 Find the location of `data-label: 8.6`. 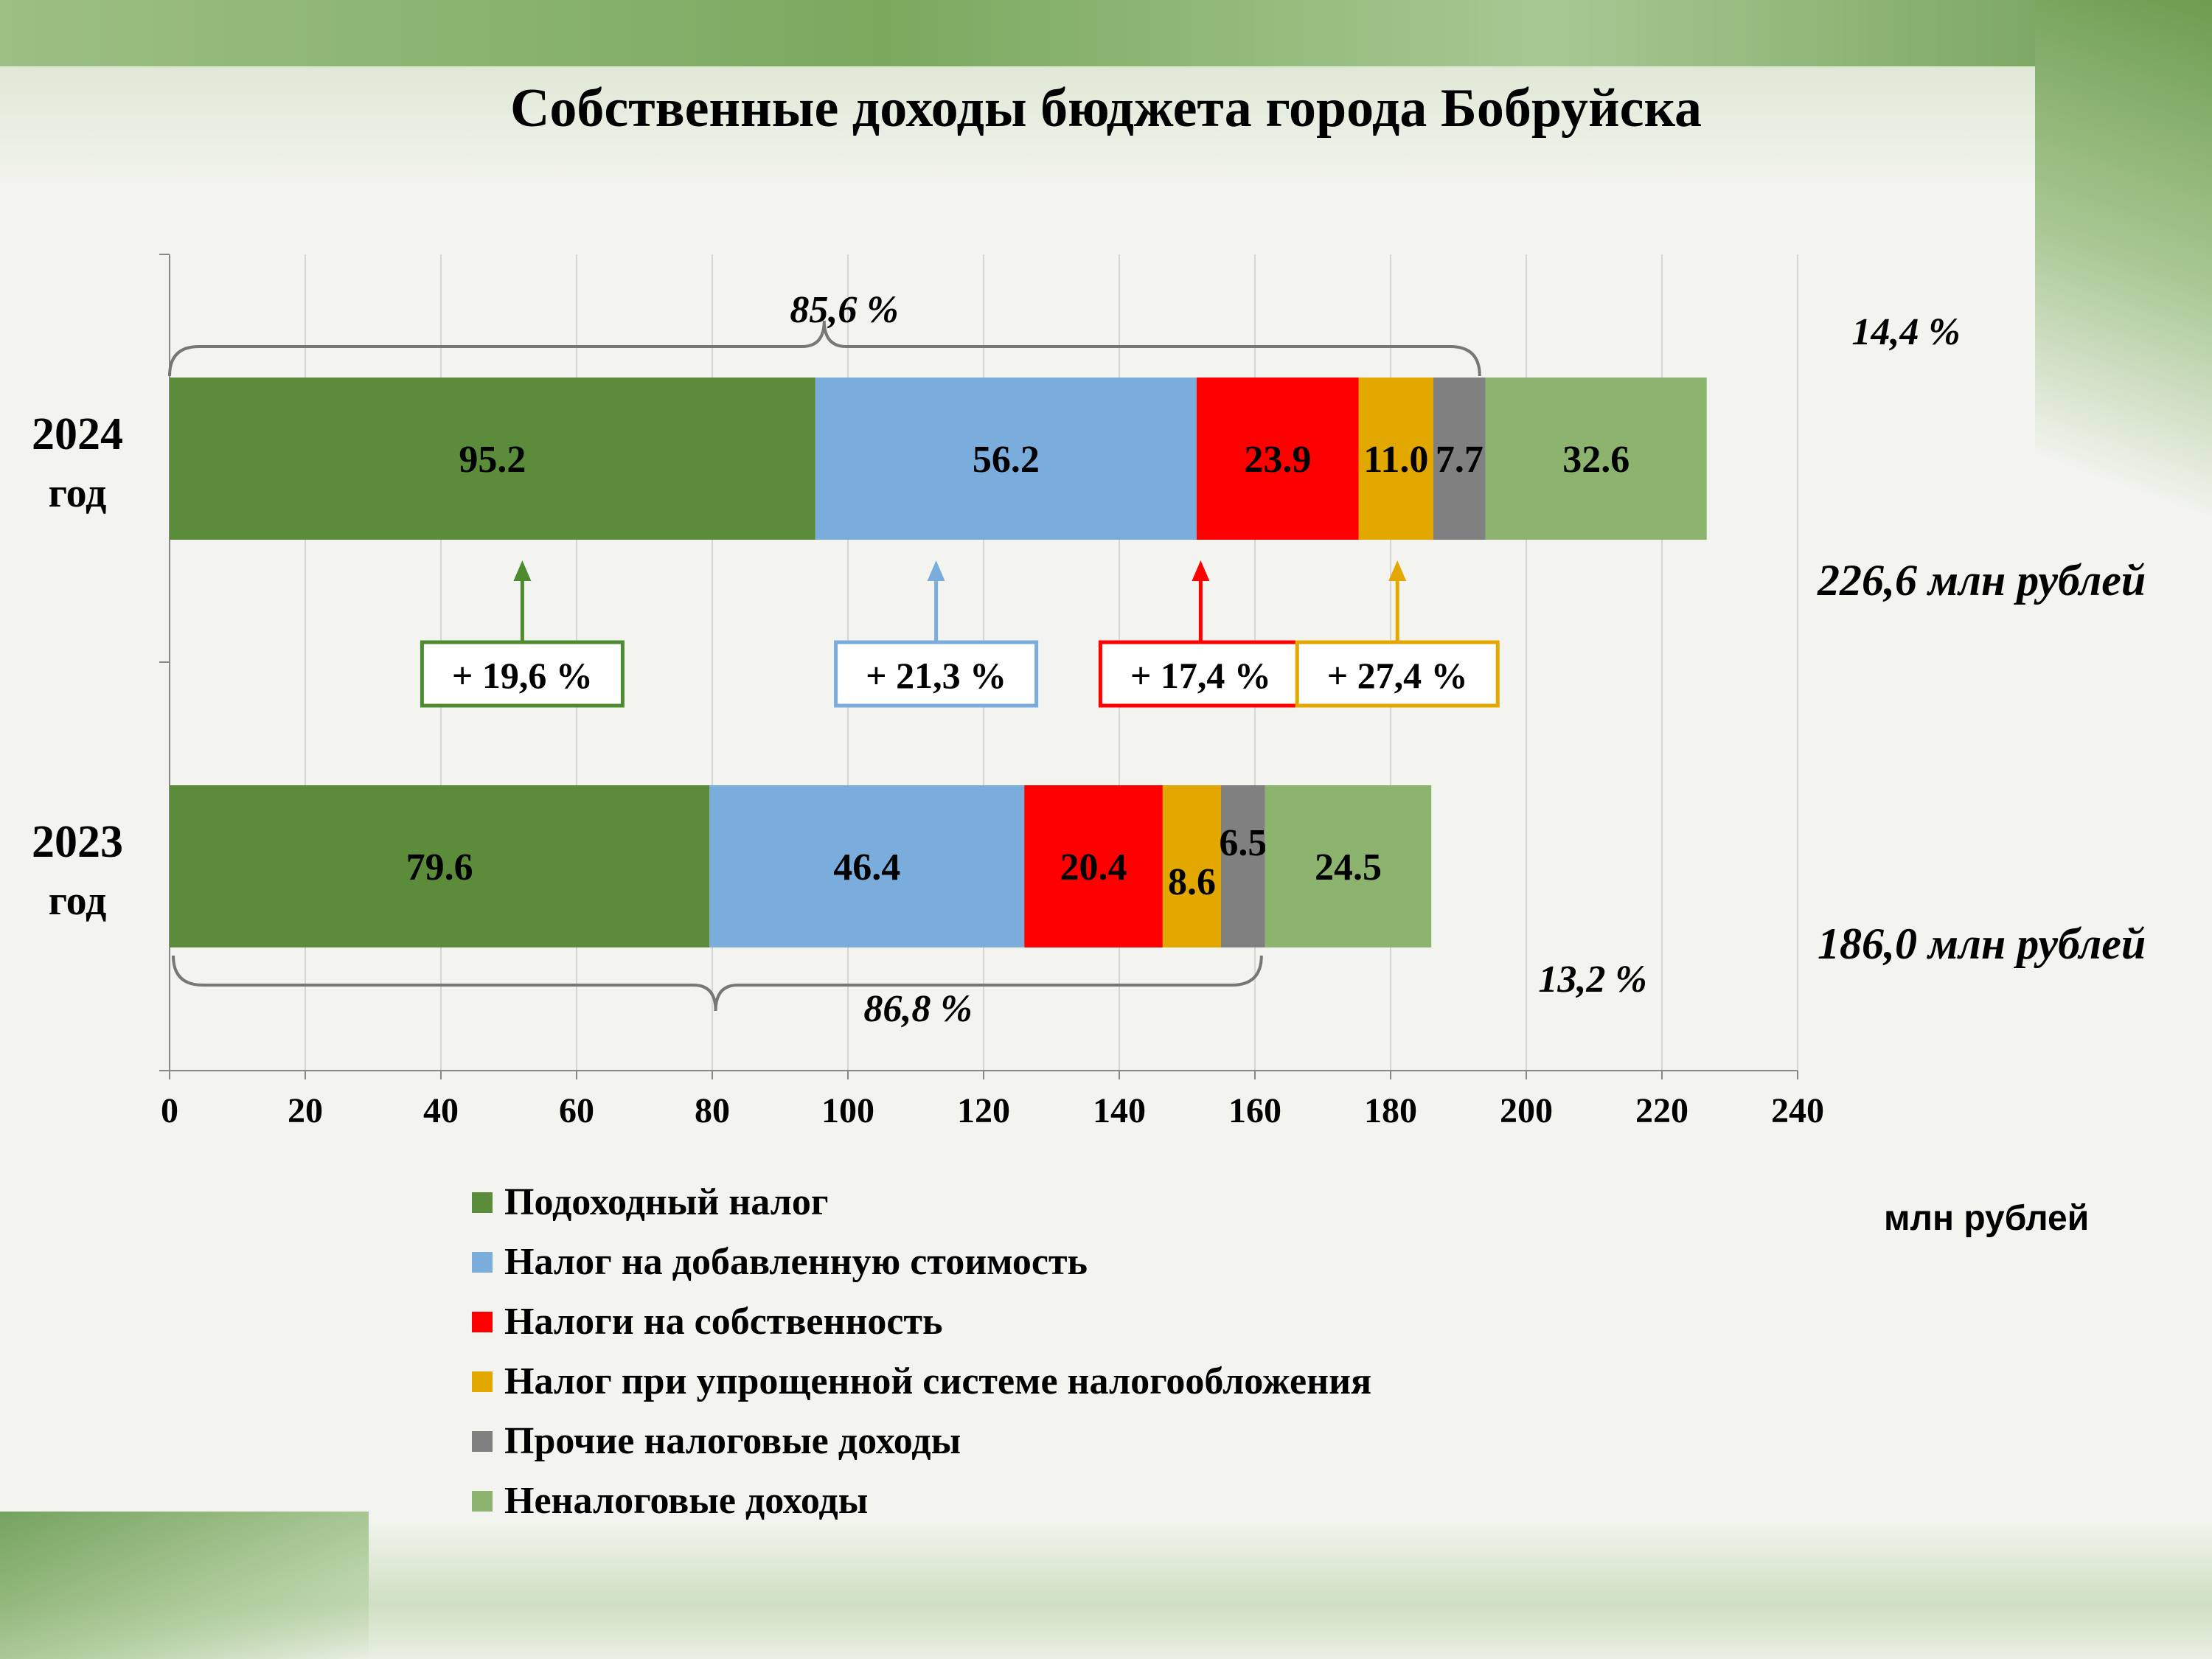

data-label: 8.6 is located at coordinates (1192, 882).